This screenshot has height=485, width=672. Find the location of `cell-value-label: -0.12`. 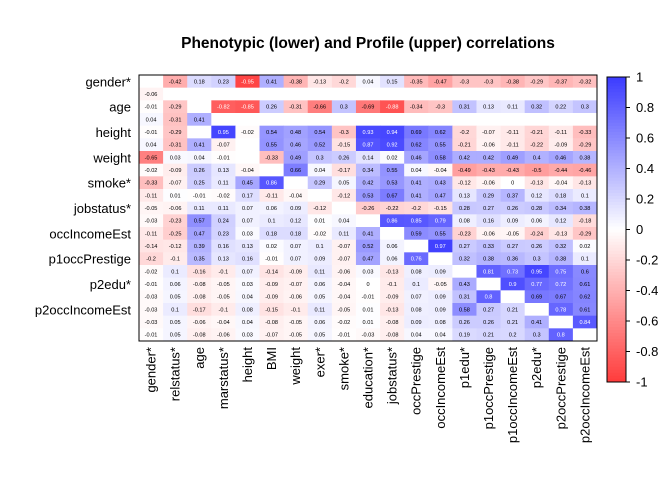

cell-value-label: -0.12 is located at coordinates (344, 196).